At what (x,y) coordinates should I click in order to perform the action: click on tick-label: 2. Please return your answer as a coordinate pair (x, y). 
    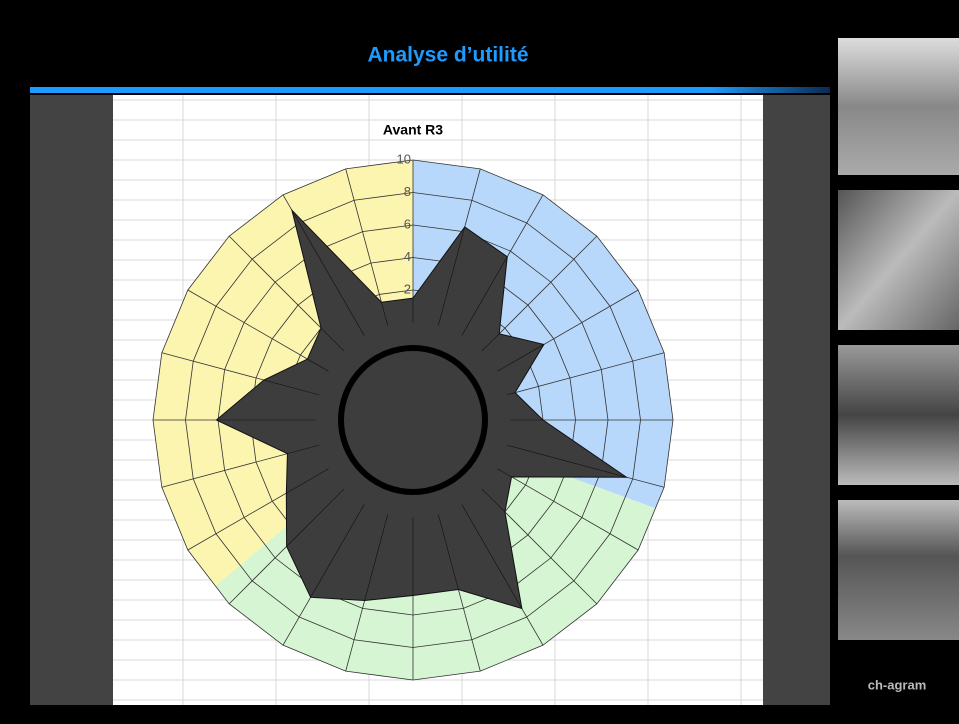
    Looking at the image, I should click on (407, 288).